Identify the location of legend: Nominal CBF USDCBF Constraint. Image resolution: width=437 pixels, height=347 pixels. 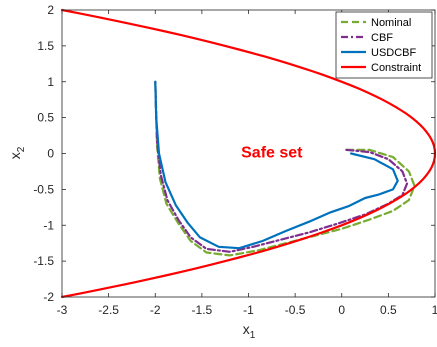
(384, 45).